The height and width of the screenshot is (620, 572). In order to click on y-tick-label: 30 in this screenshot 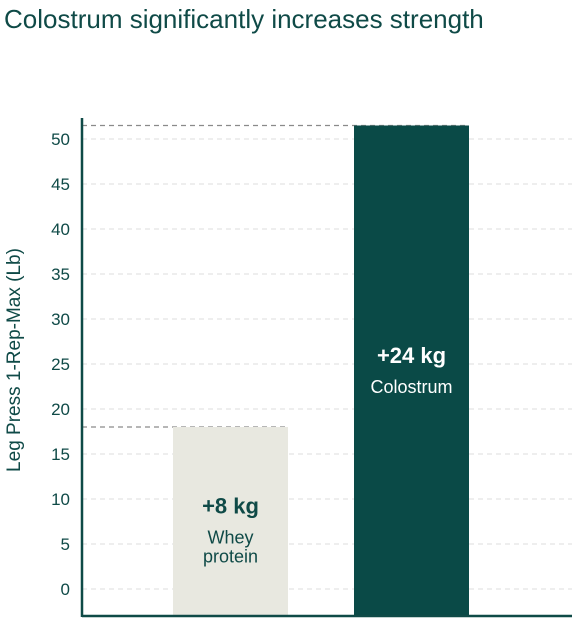, I will do `click(60, 319)`.